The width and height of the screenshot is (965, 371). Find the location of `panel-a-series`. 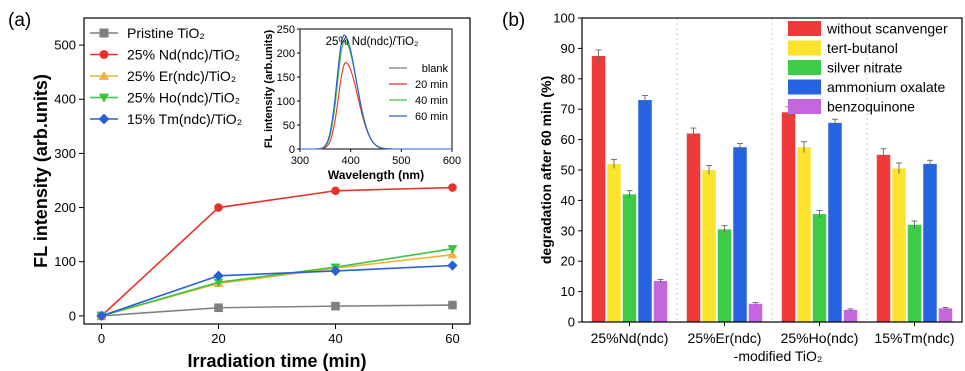

panel-a-series is located at coordinates (277, 252).